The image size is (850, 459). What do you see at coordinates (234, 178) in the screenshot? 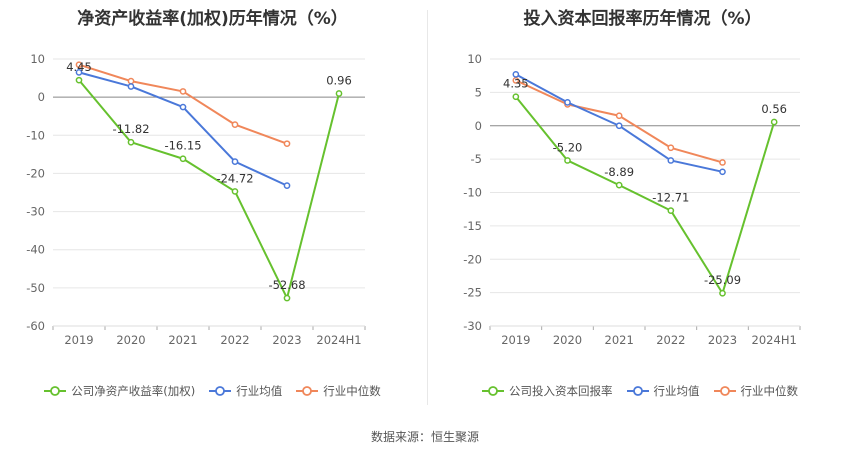
I see `company-data-label: -24.72` at bounding box center [234, 178].